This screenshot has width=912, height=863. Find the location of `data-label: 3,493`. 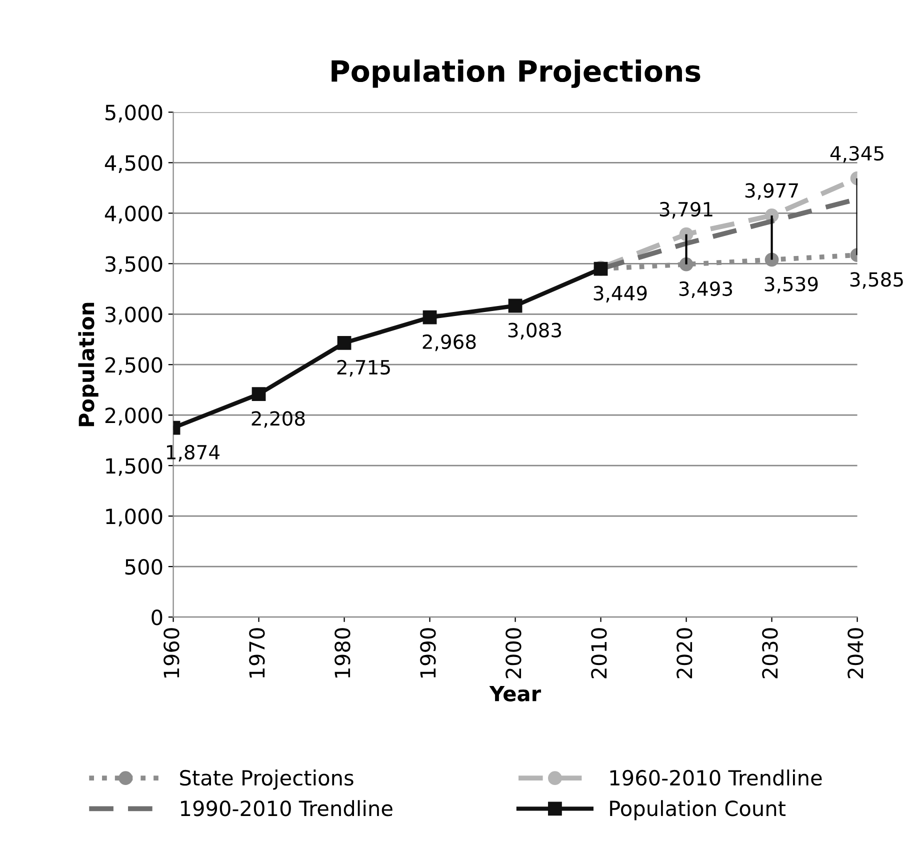

data-label: 3,493 is located at coordinates (705, 289).